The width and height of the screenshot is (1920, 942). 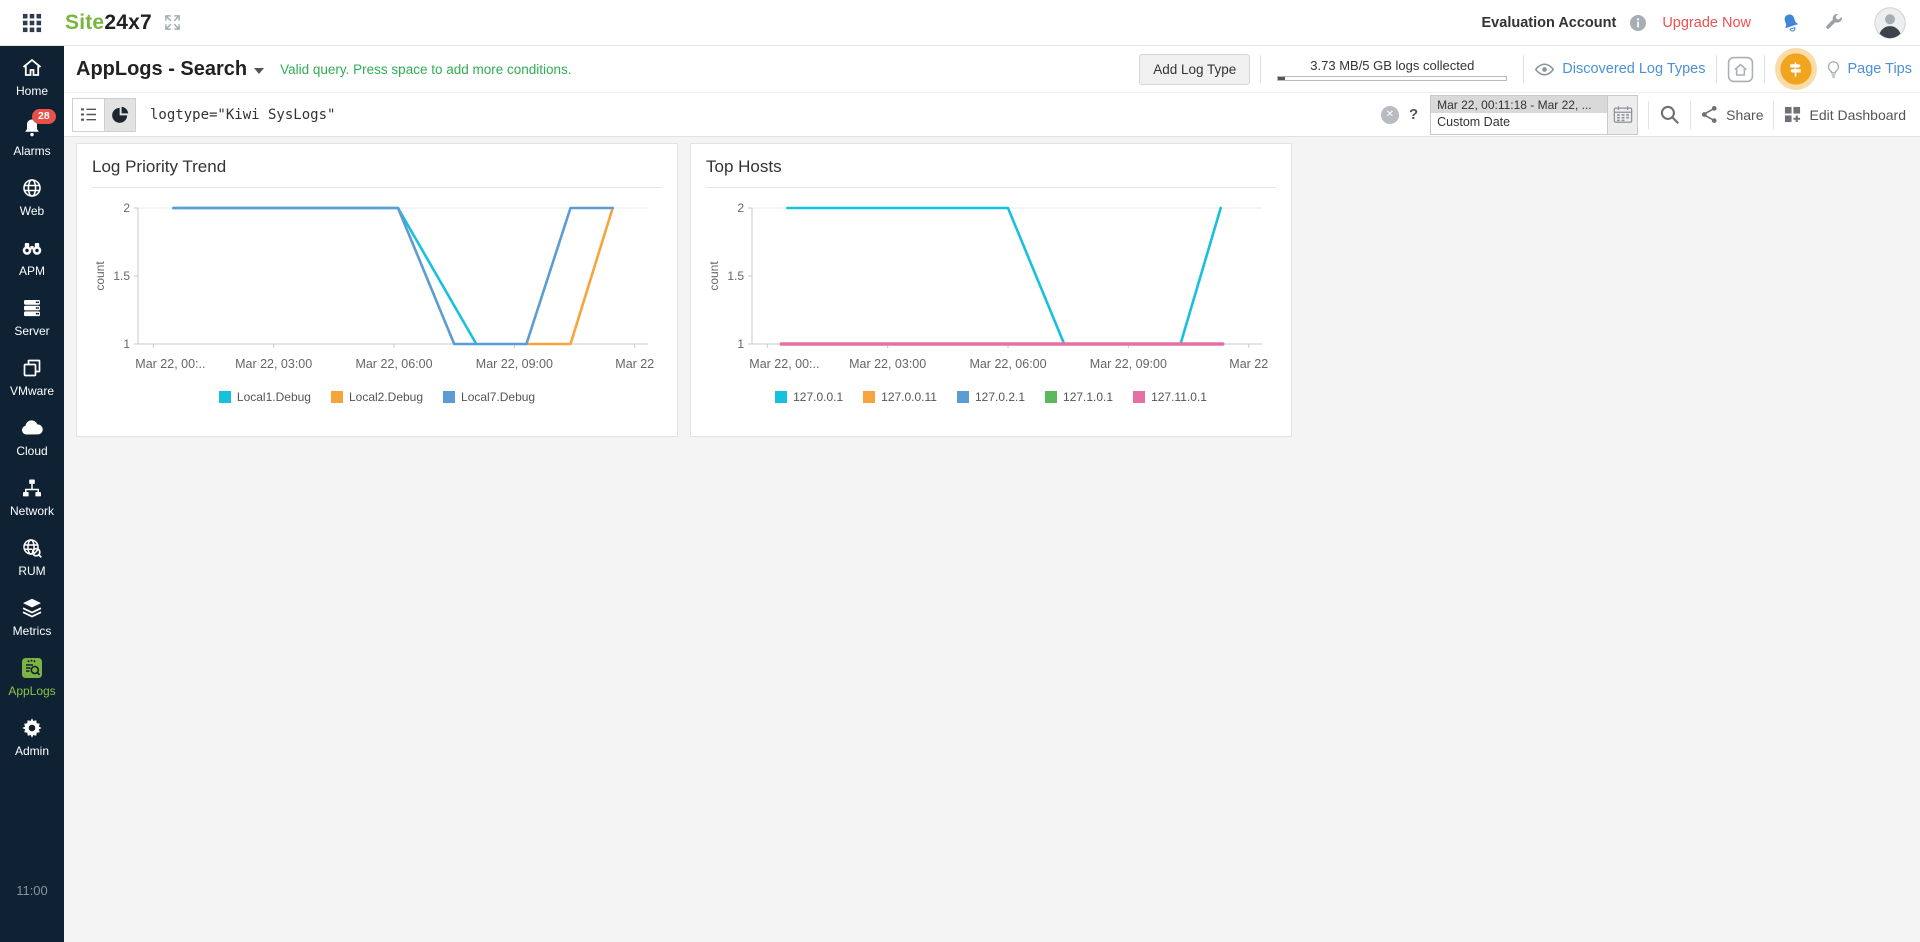 I want to click on gear-icon, so click(x=32, y=728).